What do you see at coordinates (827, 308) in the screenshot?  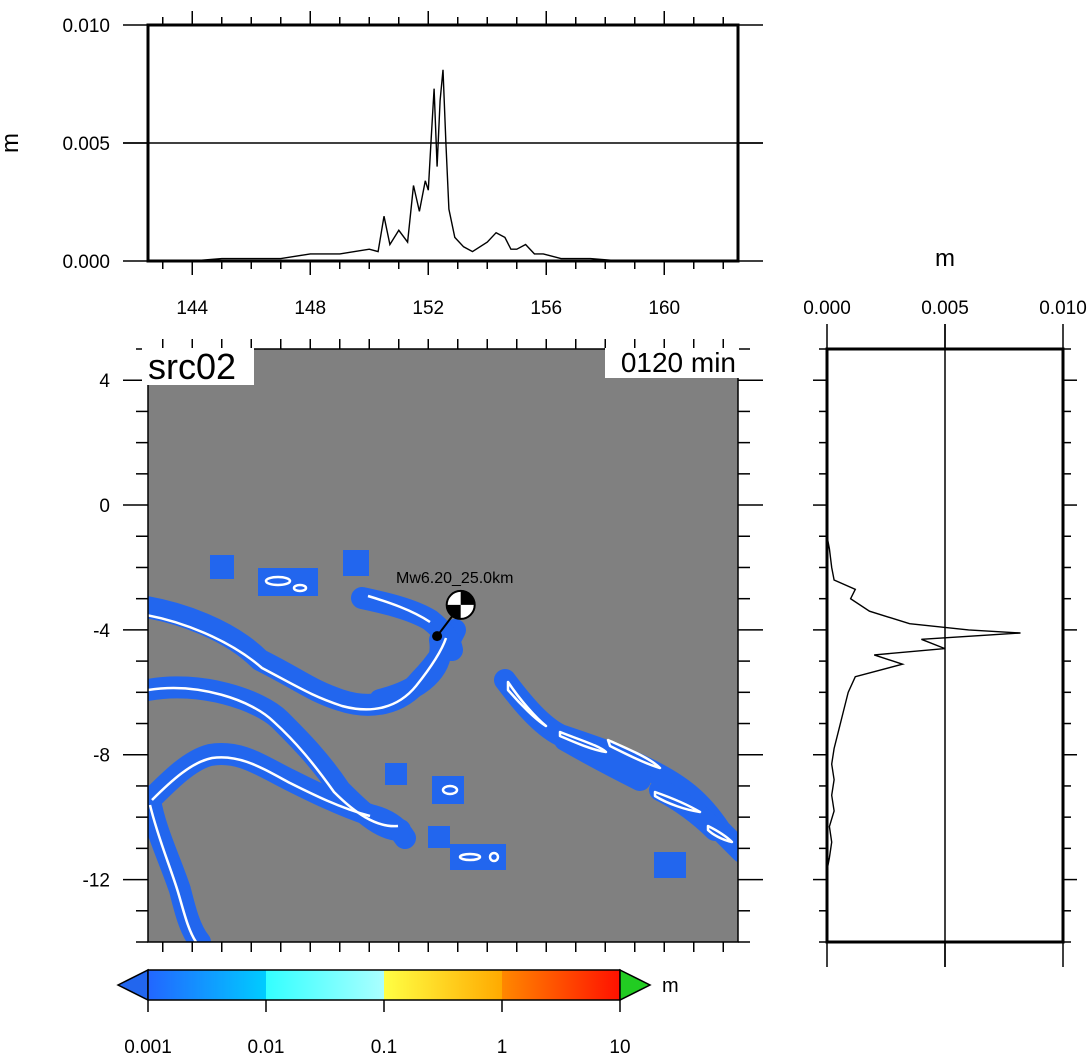 I see `right-x-tick-label: 0.000` at bounding box center [827, 308].